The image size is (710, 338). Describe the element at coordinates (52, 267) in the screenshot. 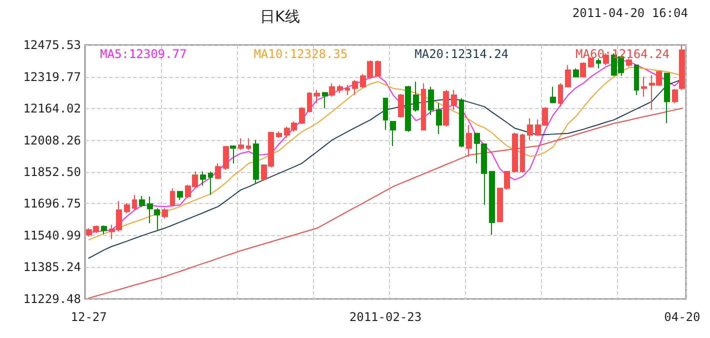

I see `y-tick-label: 11385.24` at that location.